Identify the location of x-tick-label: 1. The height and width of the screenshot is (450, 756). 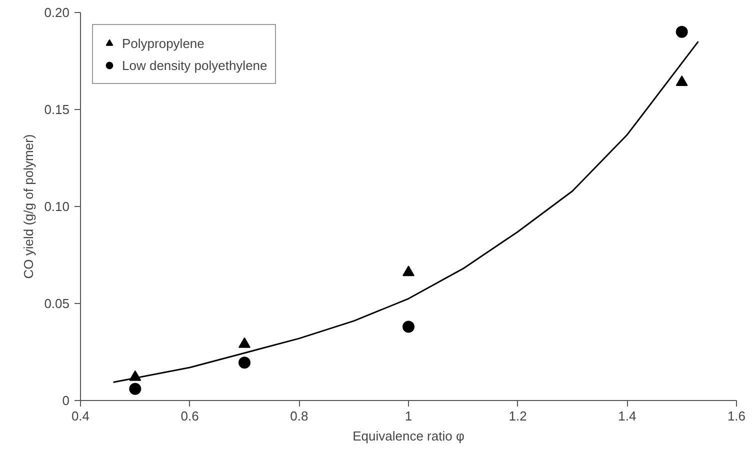
(408, 416).